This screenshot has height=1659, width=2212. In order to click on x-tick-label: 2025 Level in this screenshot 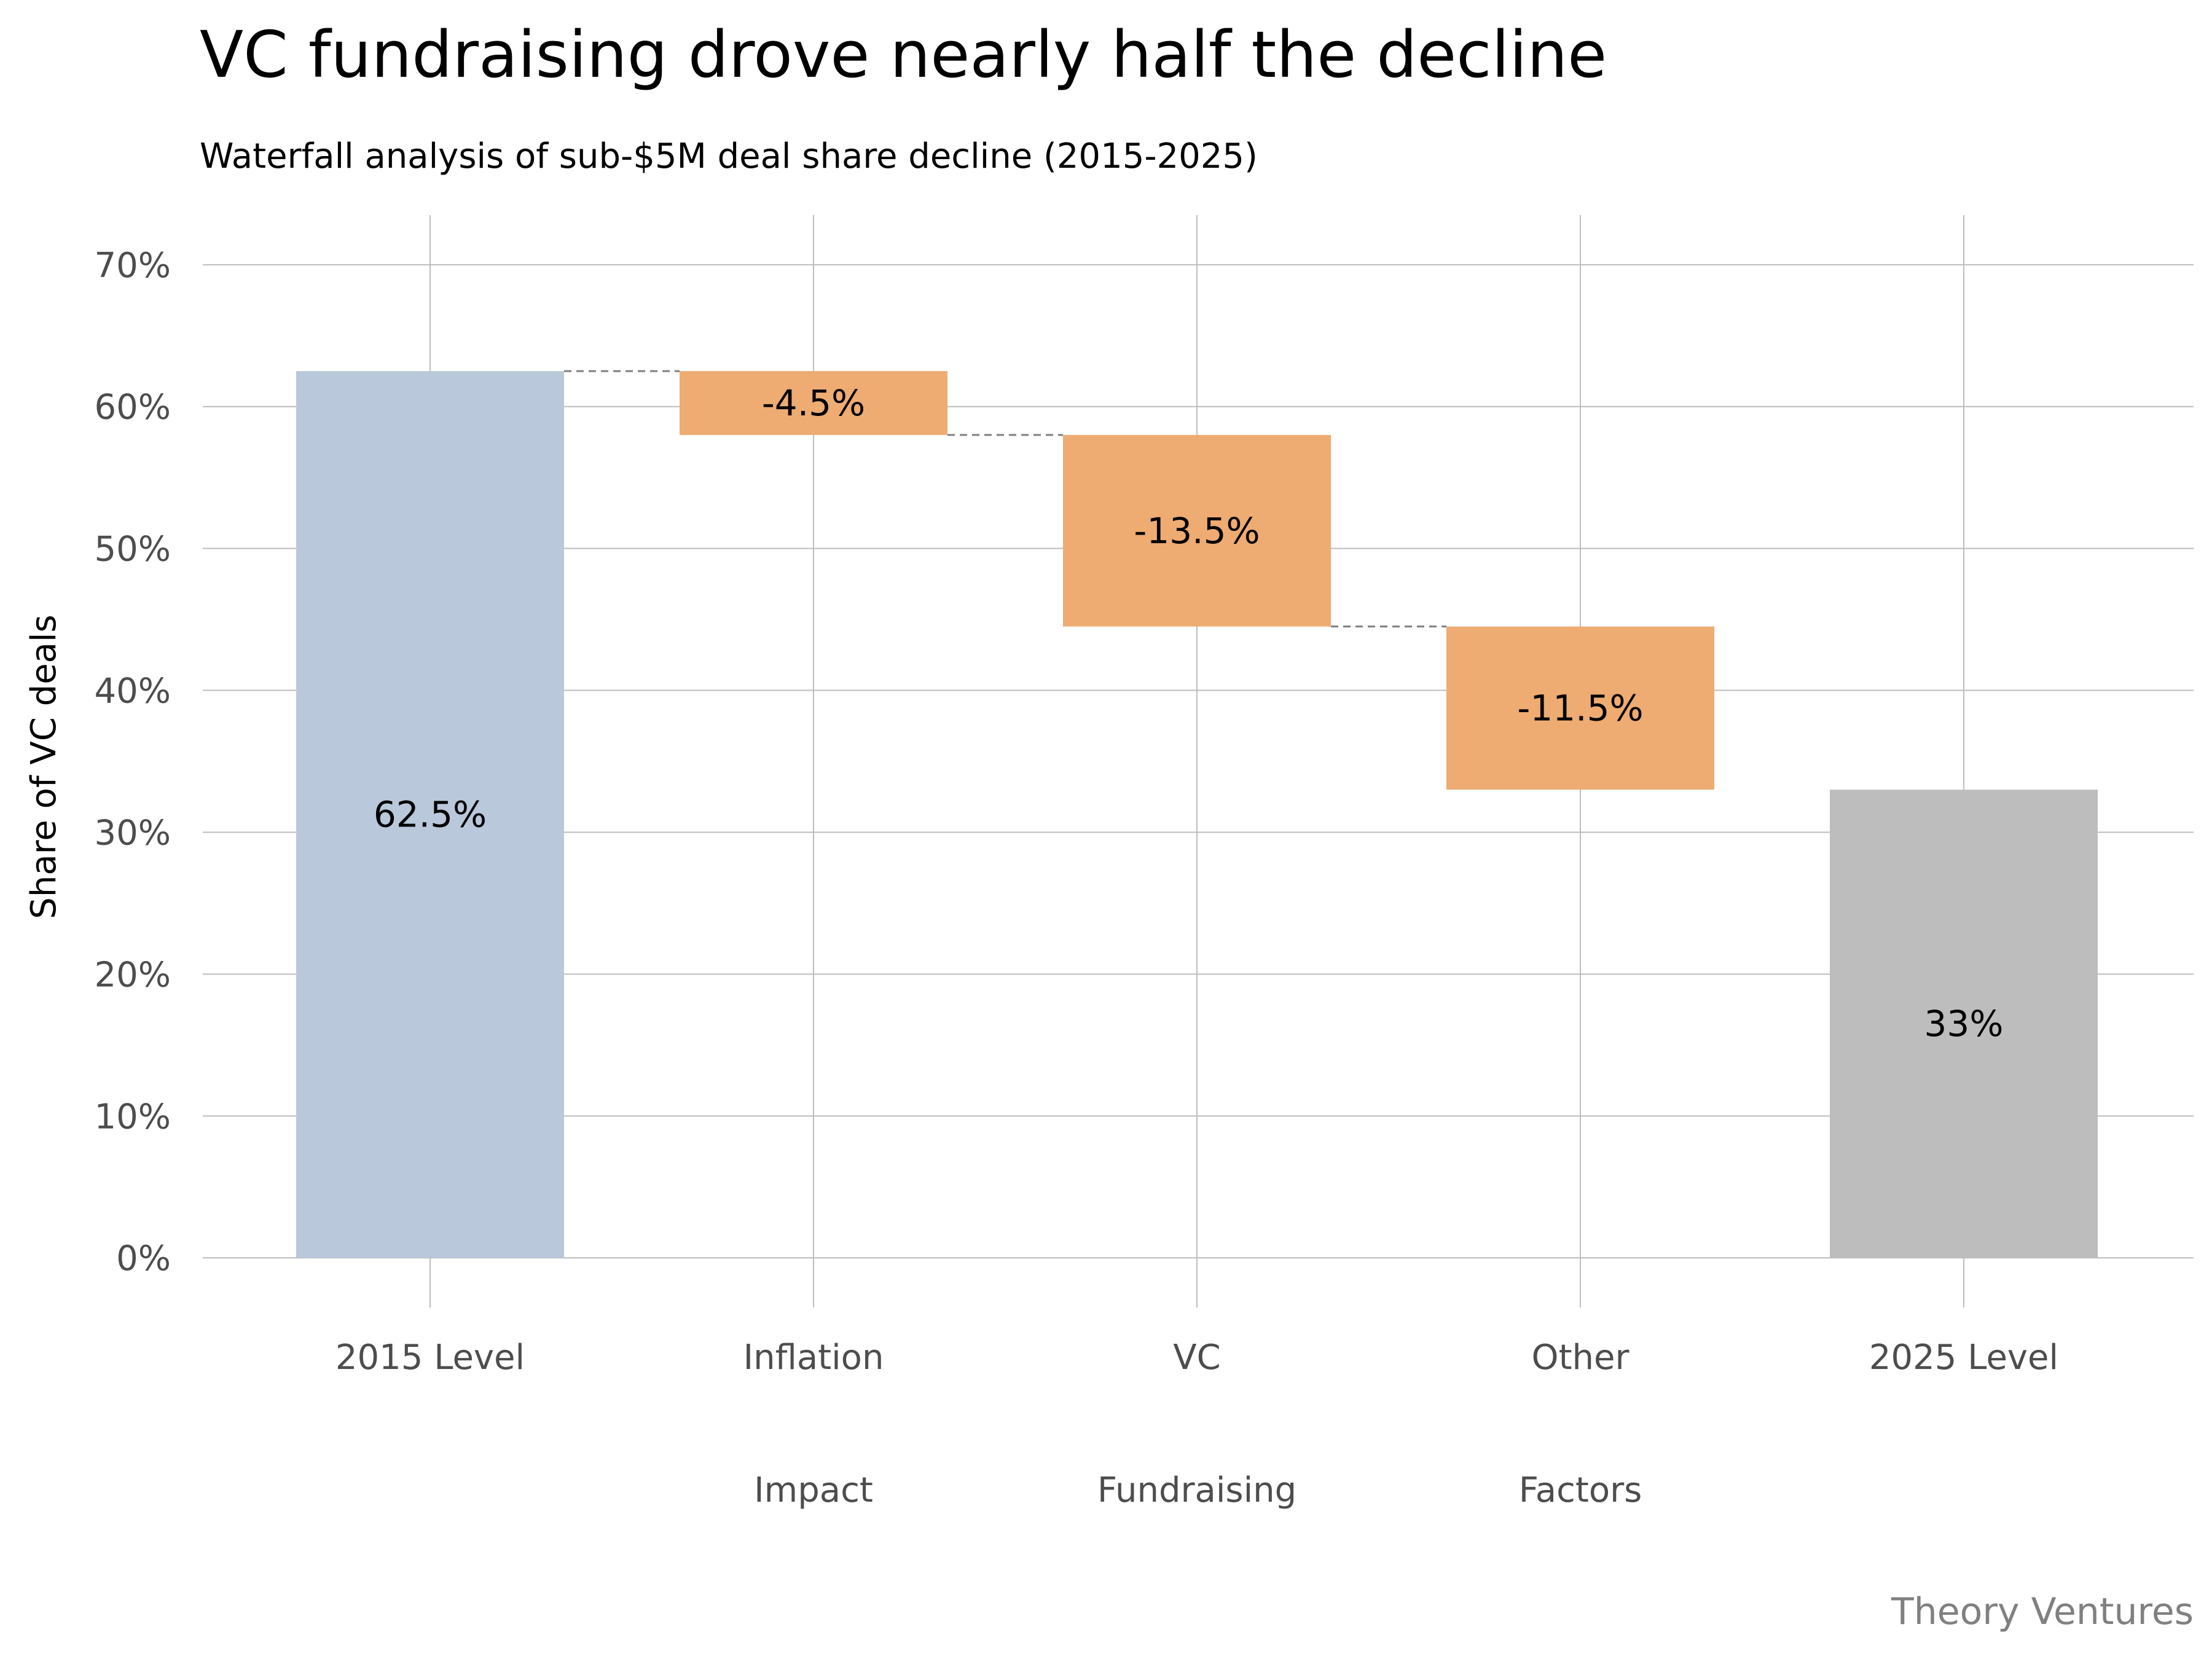, I will do `click(1963, 1358)`.